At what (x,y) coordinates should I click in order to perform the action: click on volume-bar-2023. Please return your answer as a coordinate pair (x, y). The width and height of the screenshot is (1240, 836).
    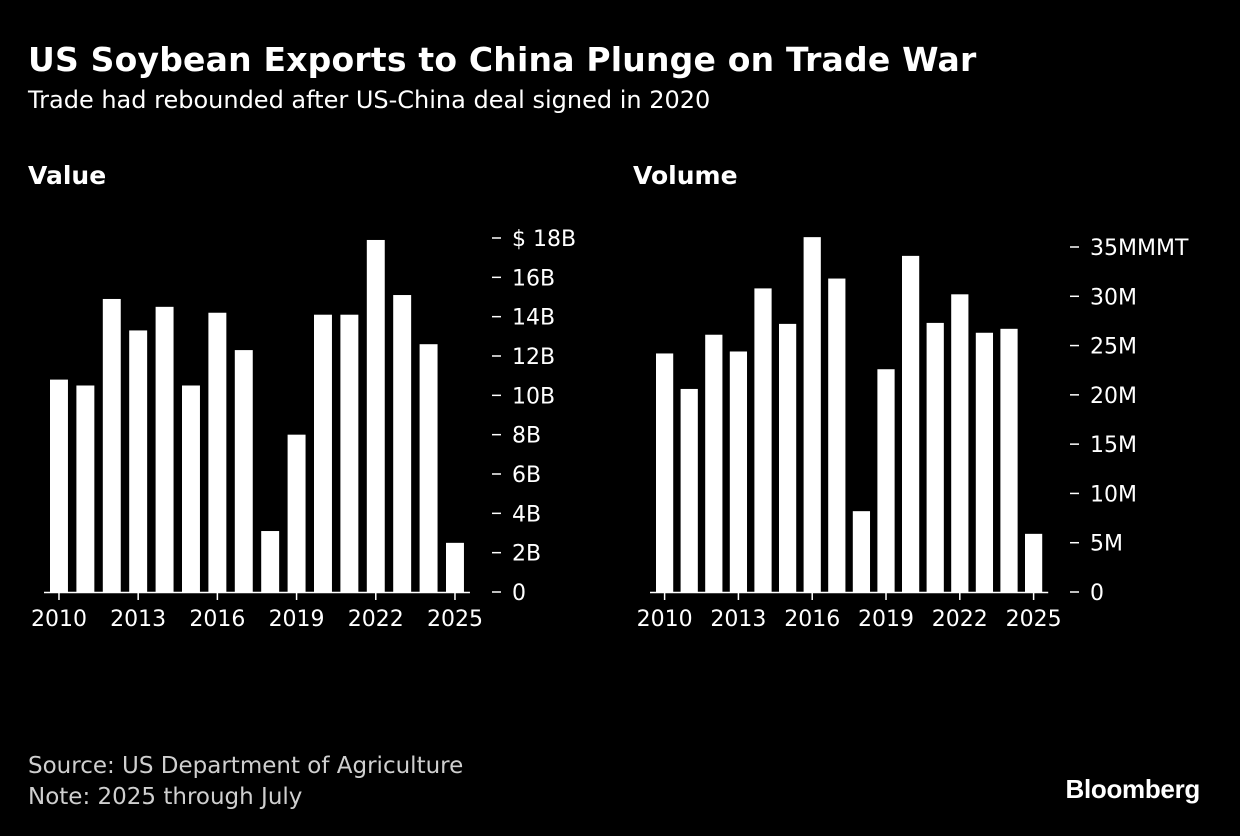
    Looking at the image, I should click on (984, 462).